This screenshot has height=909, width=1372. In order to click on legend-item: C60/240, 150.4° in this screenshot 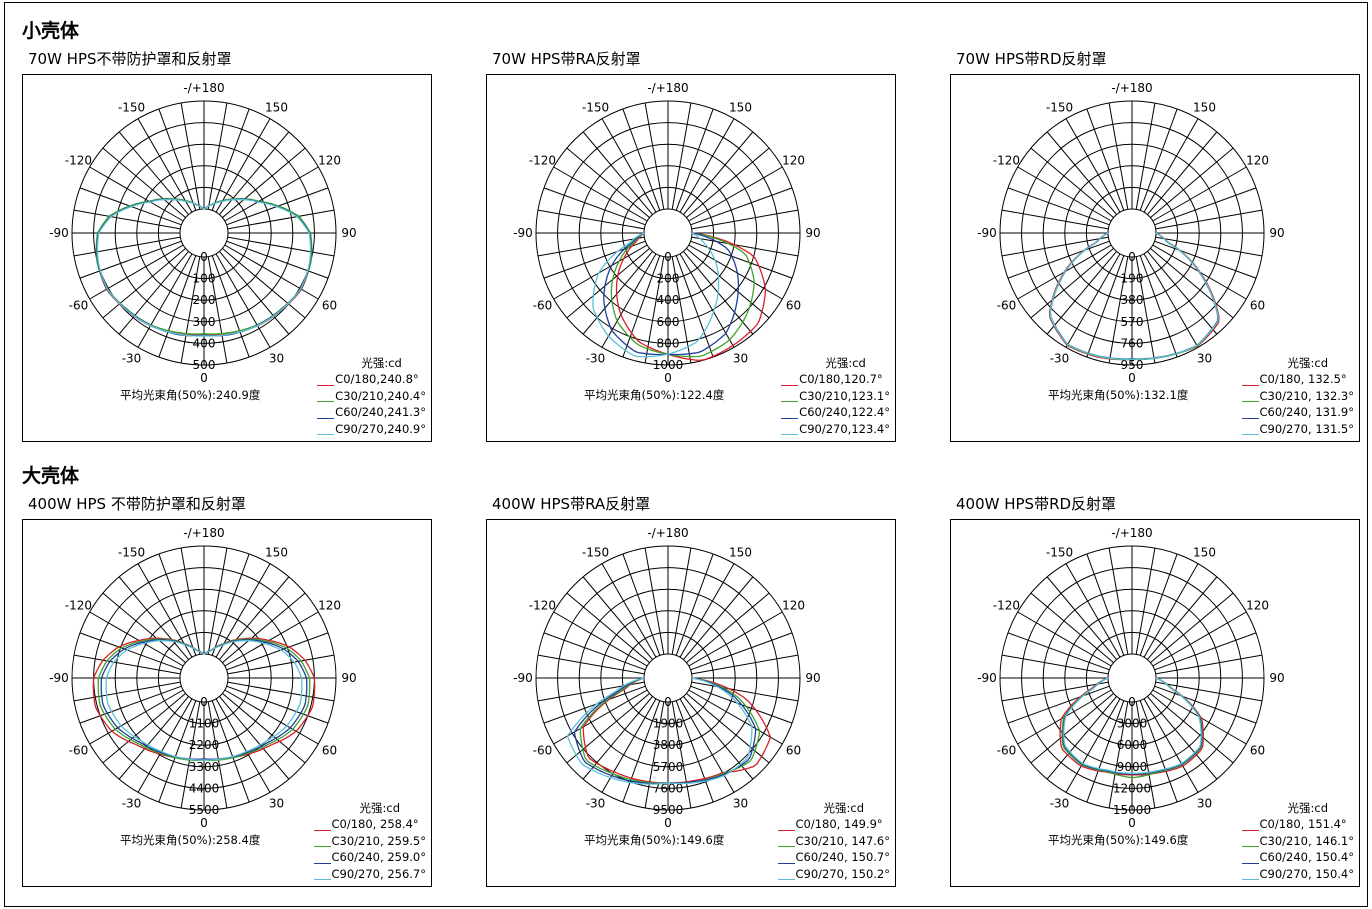, I will do `click(1297, 857)`.